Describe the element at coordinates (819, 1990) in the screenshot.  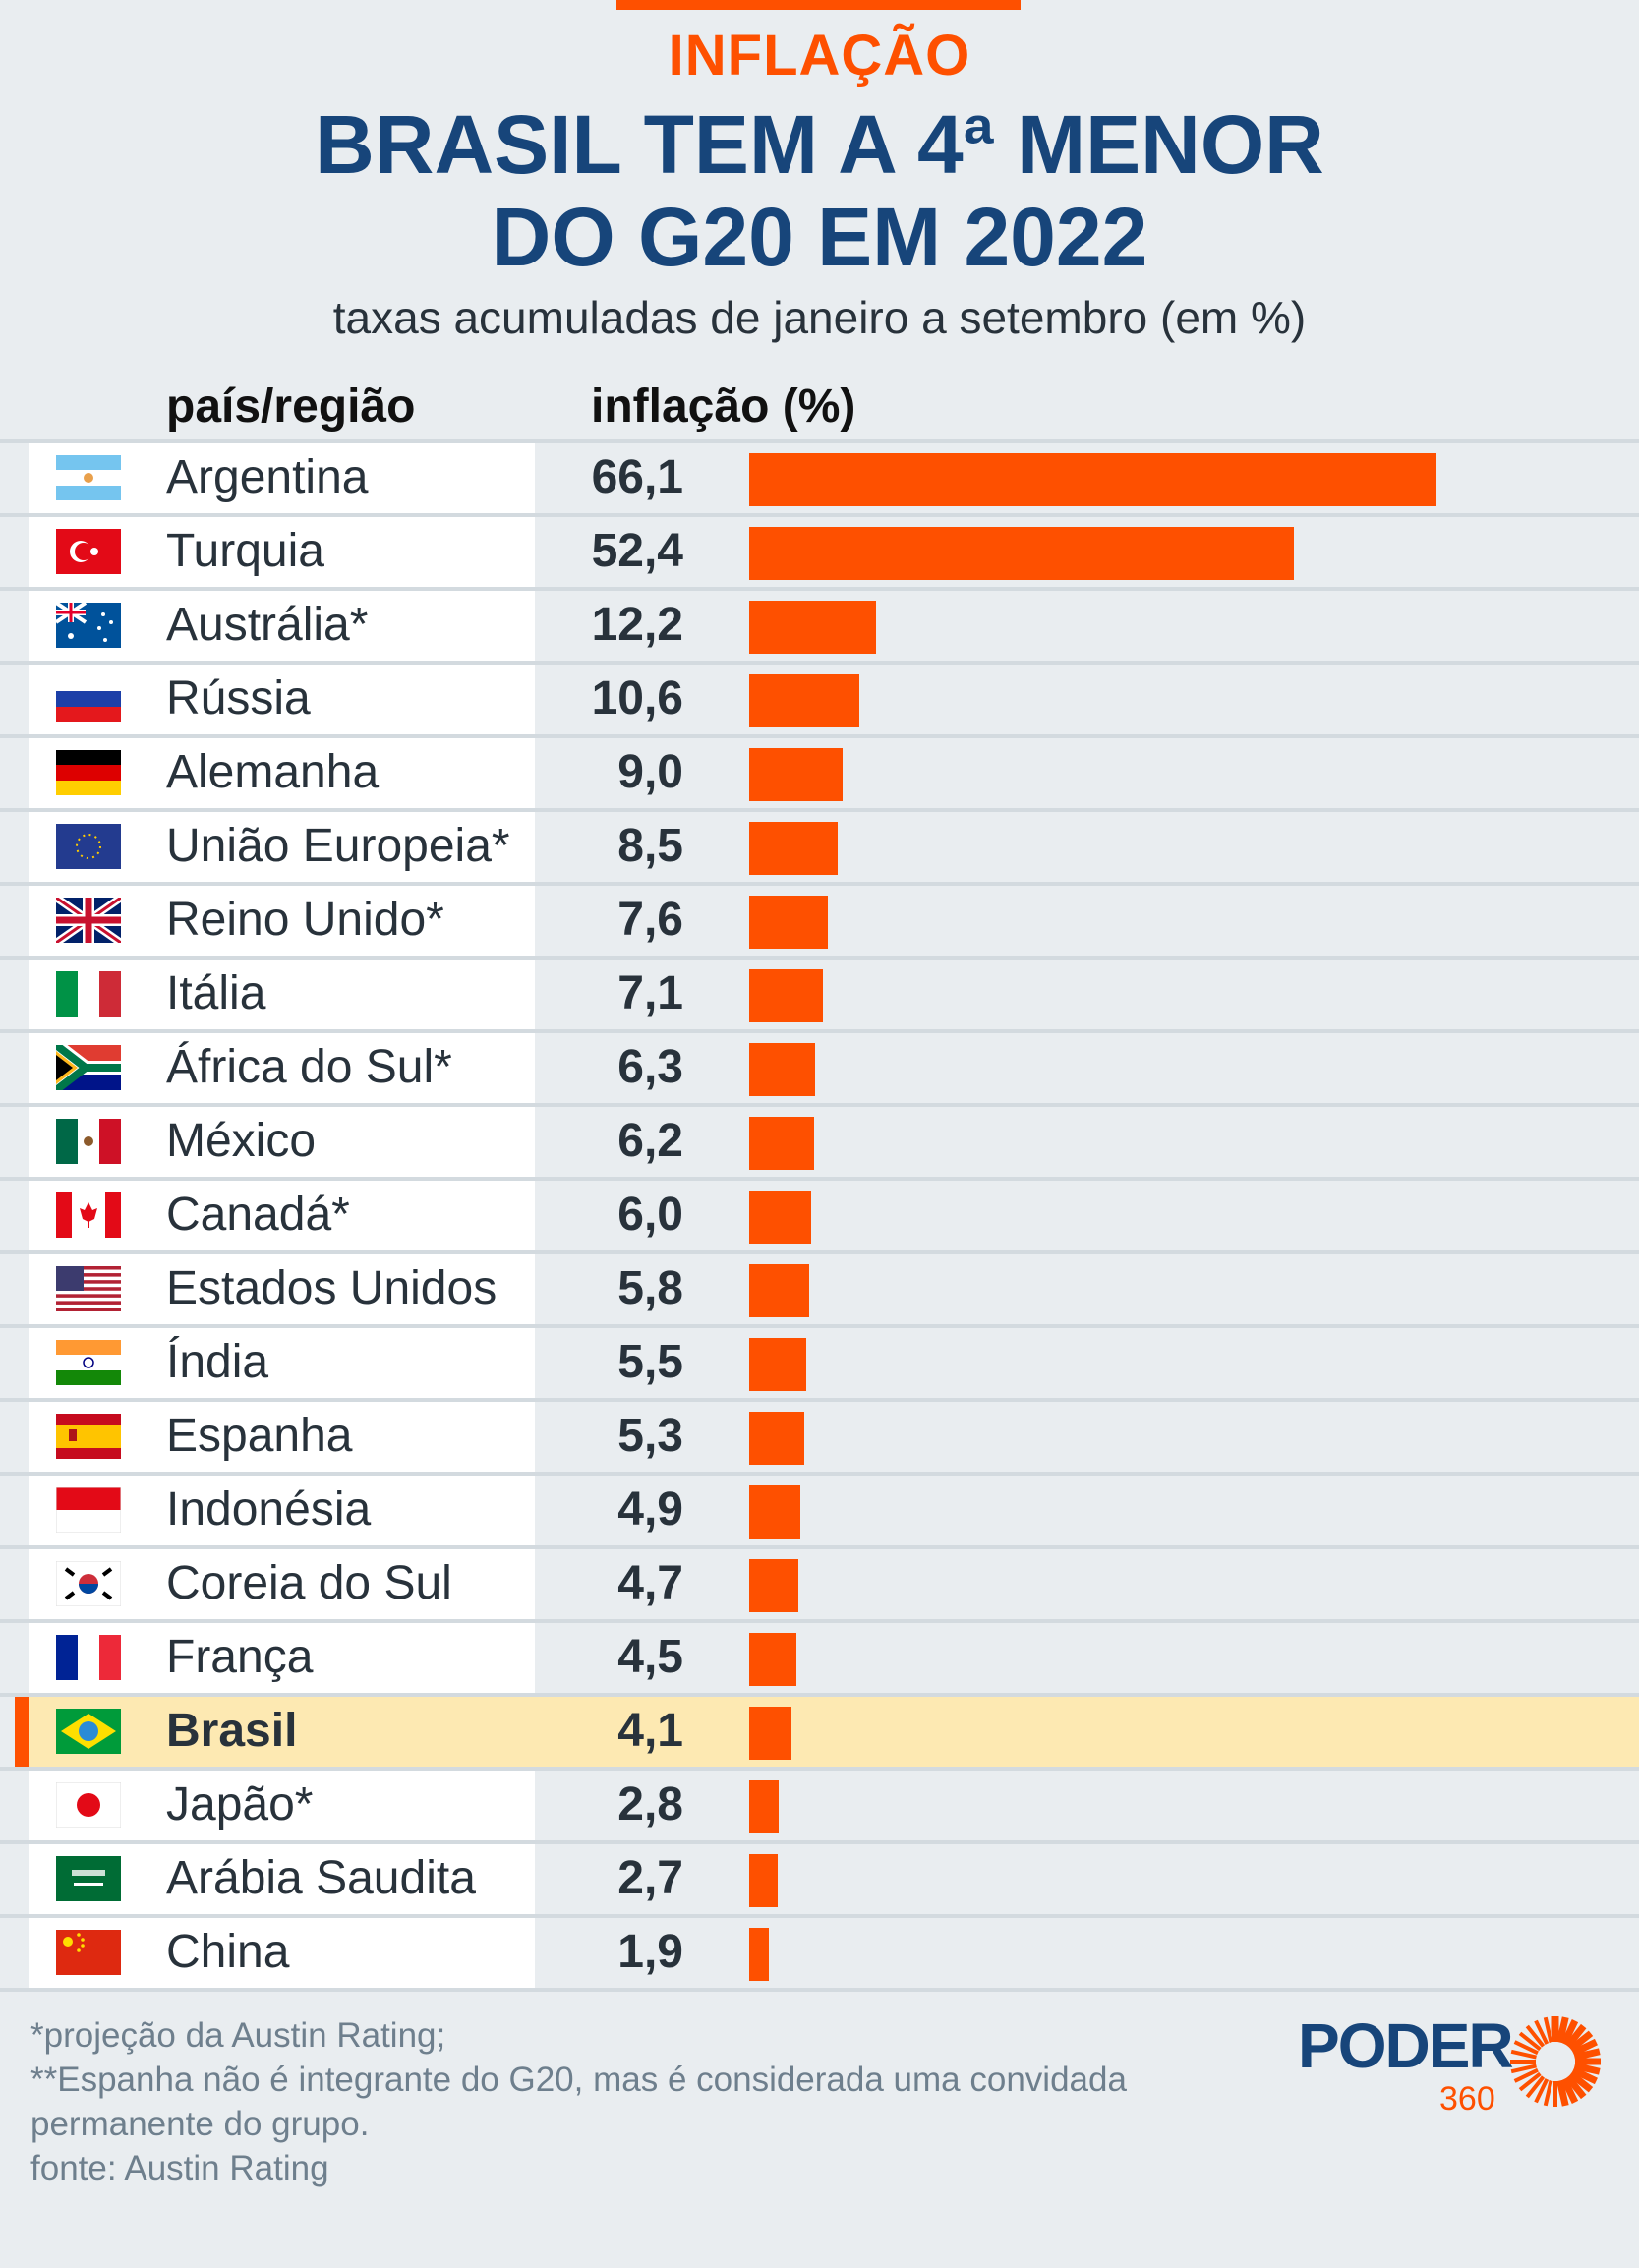
I see `divider` at that location.